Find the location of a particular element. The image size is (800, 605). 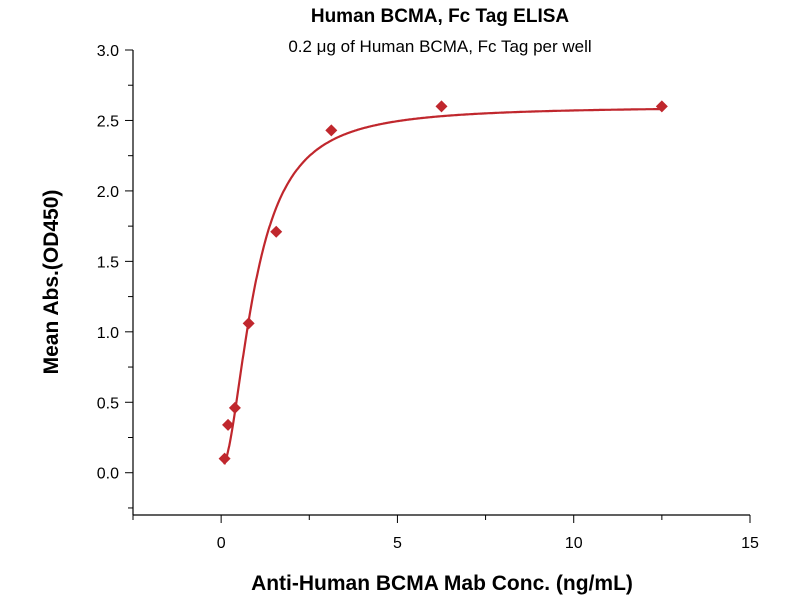

chart-subtitle: 0.2 μg of Human BCMA, Fc Tag per well is located at coordinates (439, 46).